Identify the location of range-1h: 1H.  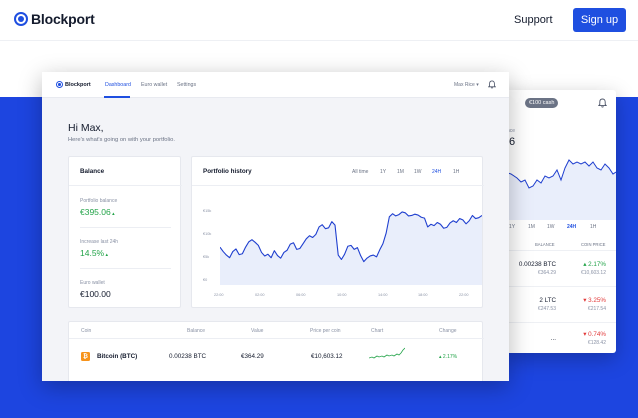
(456, 172).